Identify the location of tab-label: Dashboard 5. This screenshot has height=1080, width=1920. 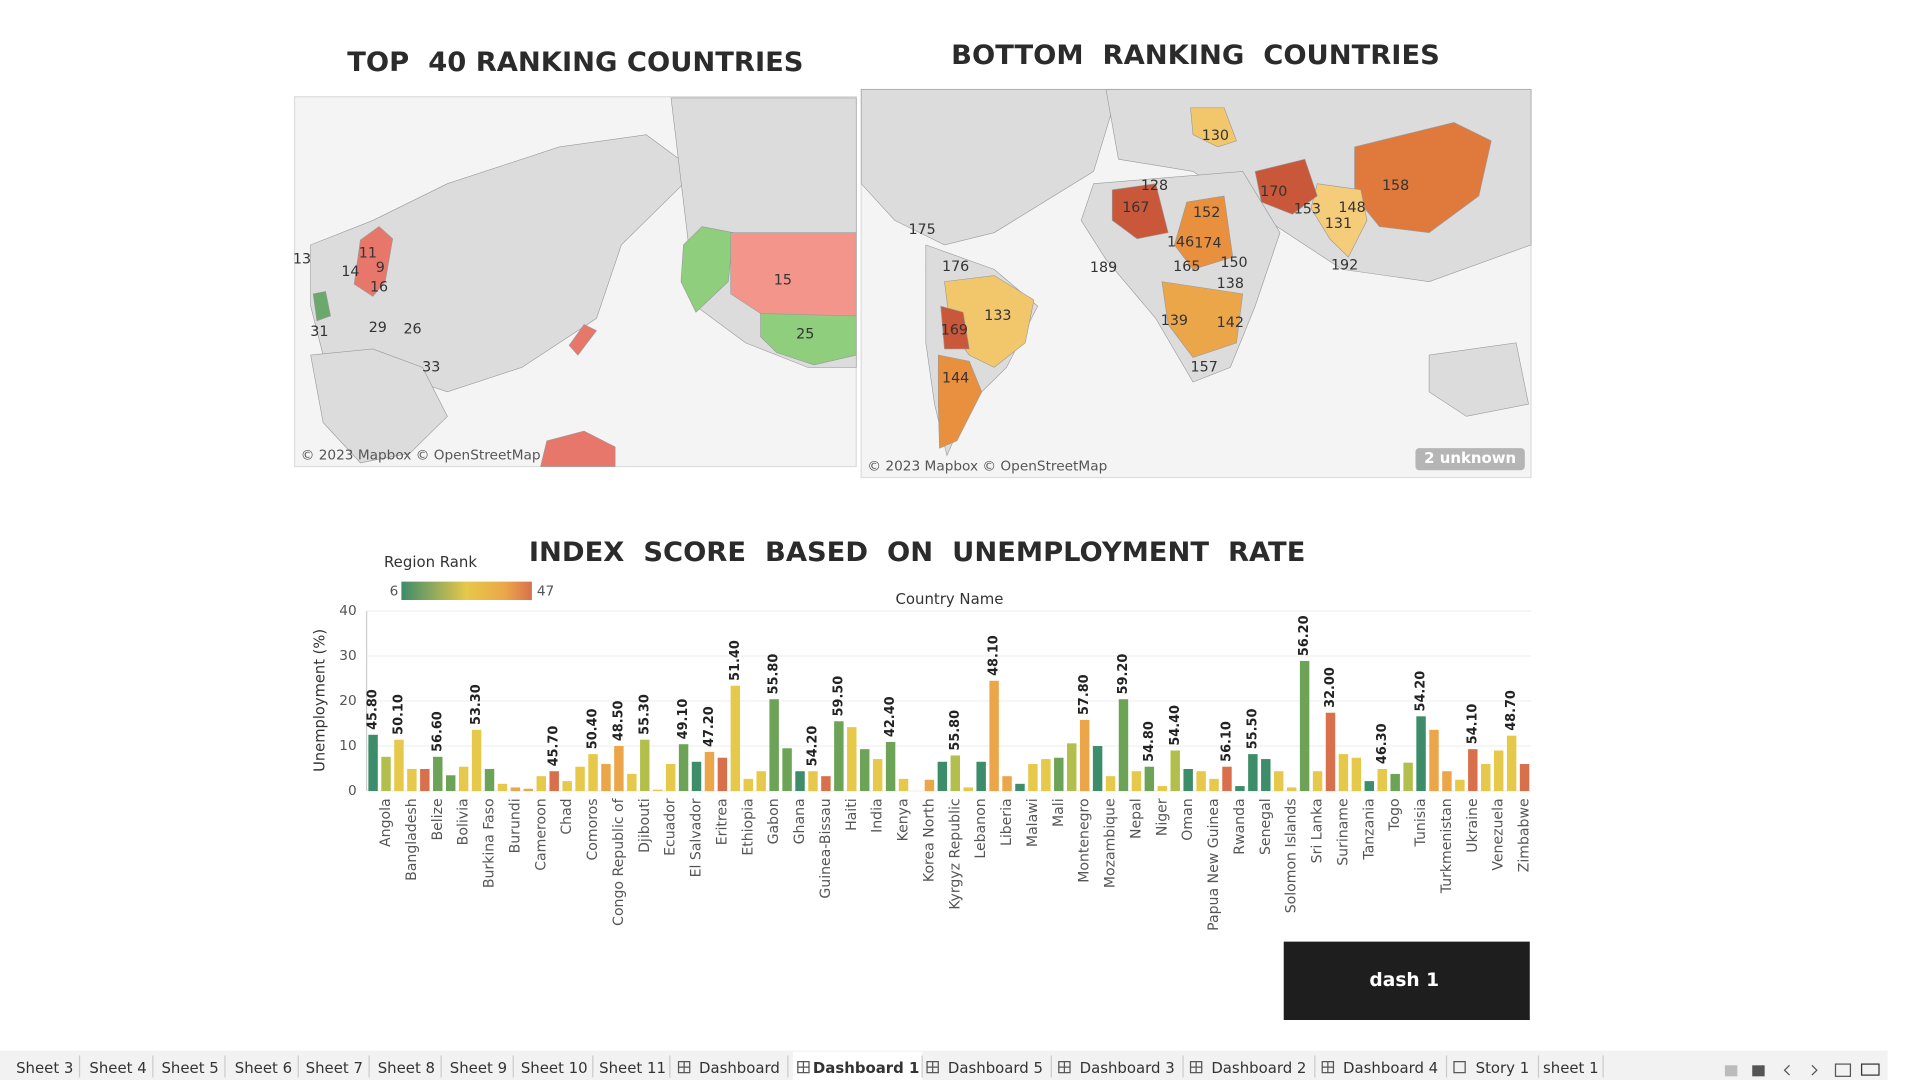
(995, 1068).